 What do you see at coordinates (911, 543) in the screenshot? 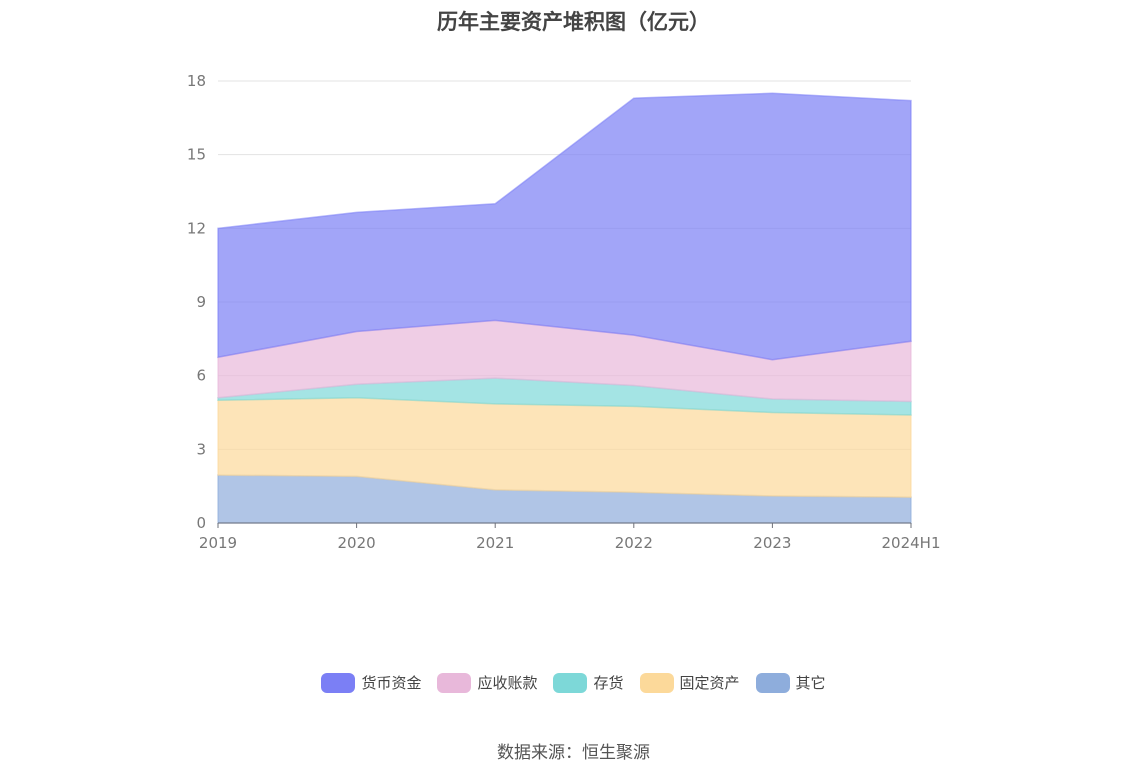
I see `x-tick-label: 2024H1` at bounding box center [911, 543].